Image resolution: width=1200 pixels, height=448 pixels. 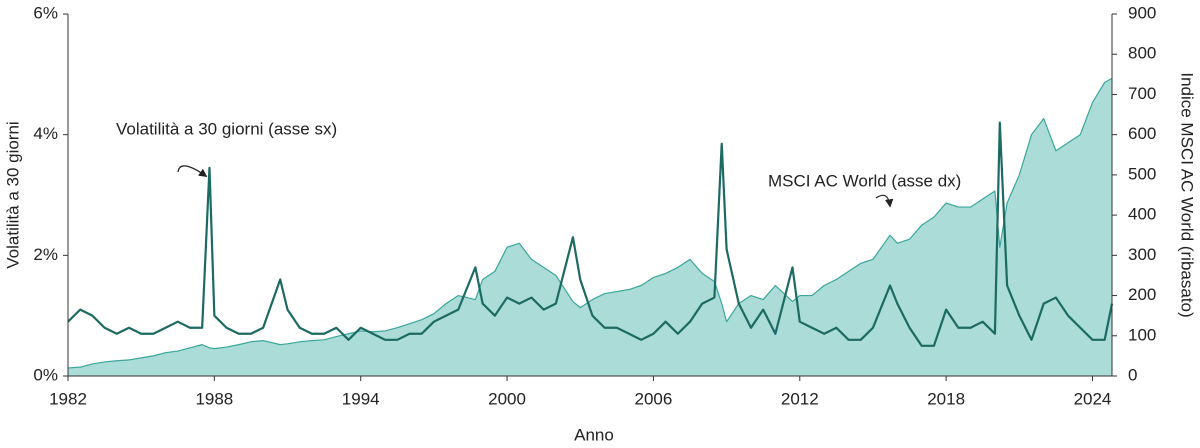 I want to click on x-axis-label: Anno, so click(x=594, y=434).